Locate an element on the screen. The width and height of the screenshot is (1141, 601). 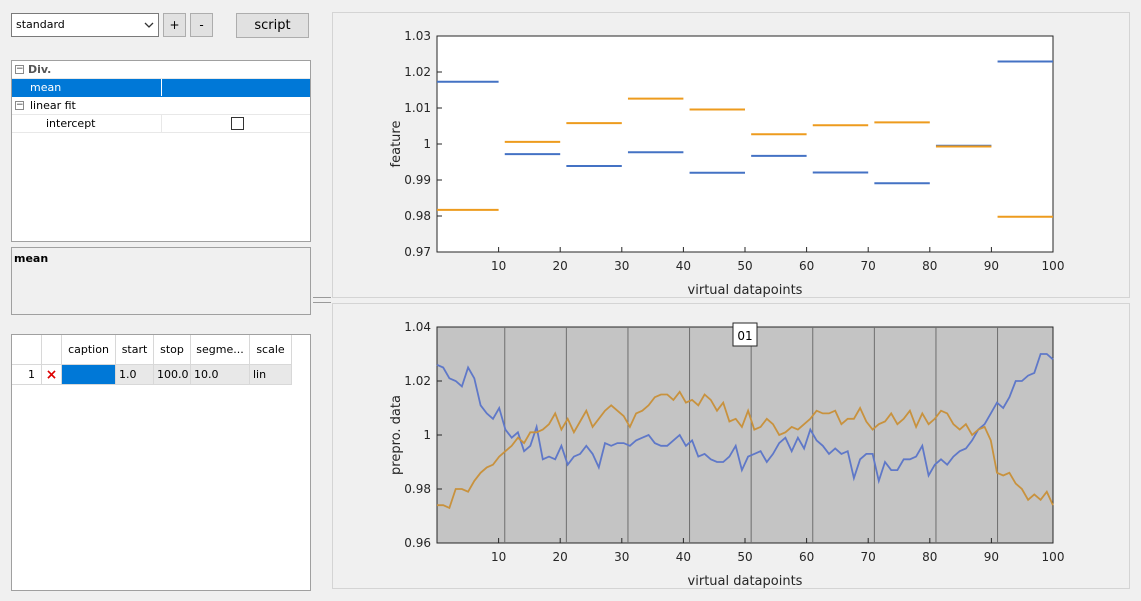
prepro-line-blue_data is located at coordinates (745, 419).